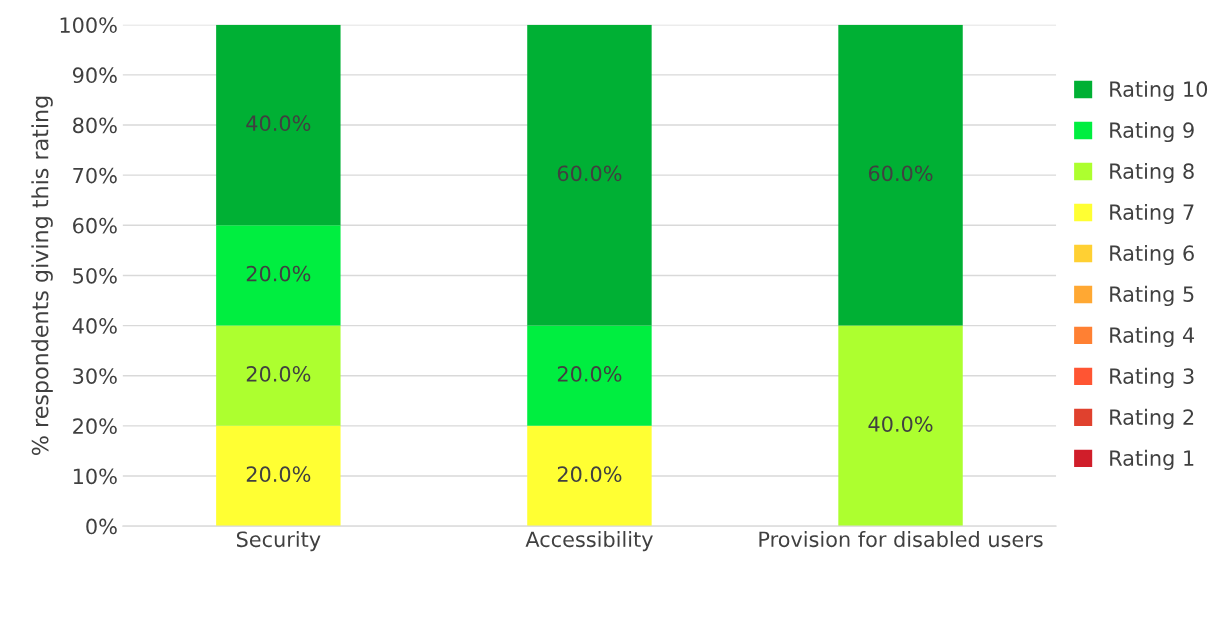 The width and height of the screenshot is (1228, 619). I want to click on y-tick-label: 40%, so click(94, 326).